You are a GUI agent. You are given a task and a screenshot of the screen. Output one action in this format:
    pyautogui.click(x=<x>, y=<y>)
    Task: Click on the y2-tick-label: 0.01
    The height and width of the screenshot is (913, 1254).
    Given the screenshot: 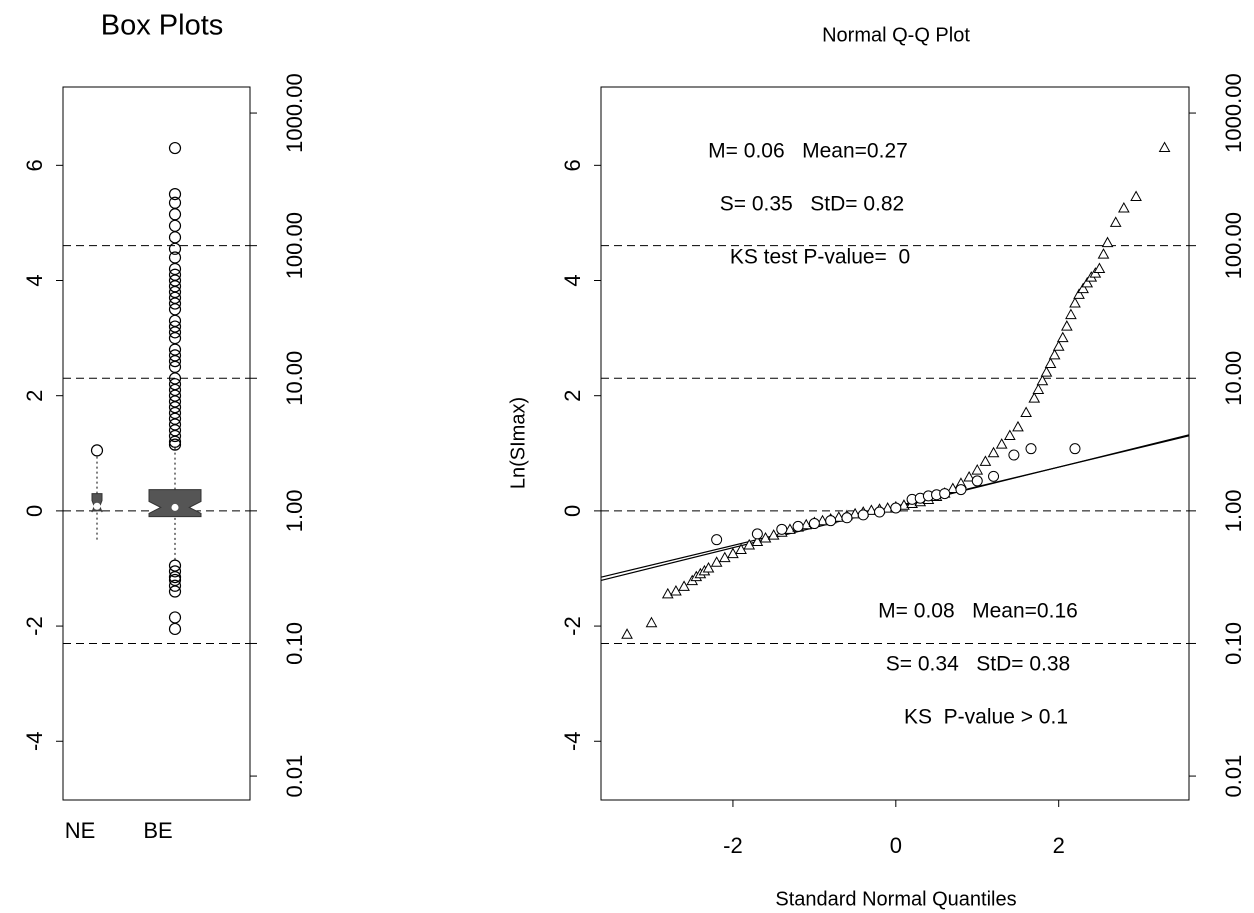 What is the action you would take?
    pyautogui.click(x=1233, y=776)
    